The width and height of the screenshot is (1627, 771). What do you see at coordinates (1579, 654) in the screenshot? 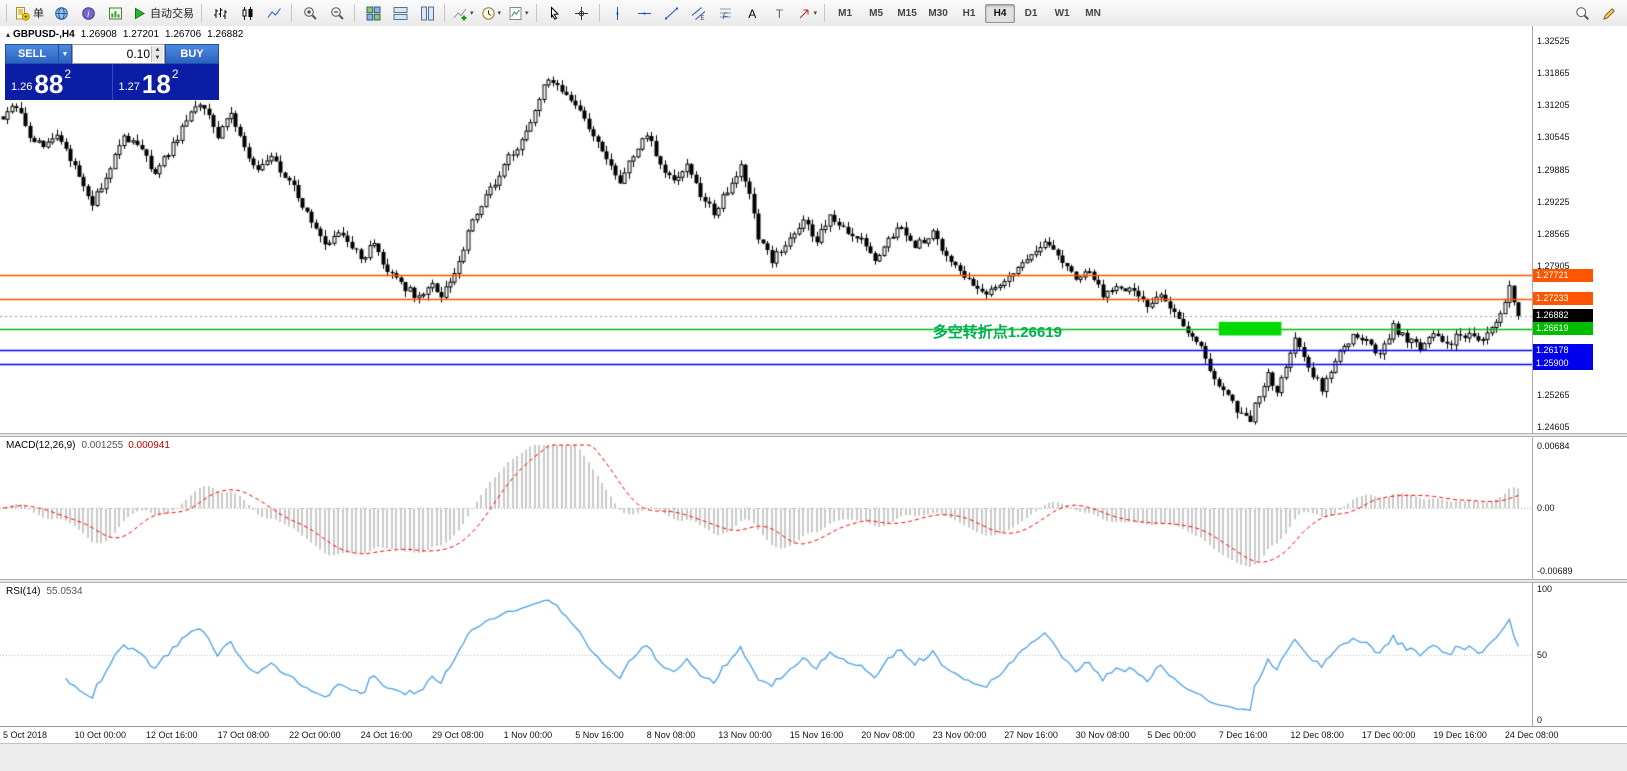
I see `rsi-scale: 100 50 0` at bounding box center [1579, 654].